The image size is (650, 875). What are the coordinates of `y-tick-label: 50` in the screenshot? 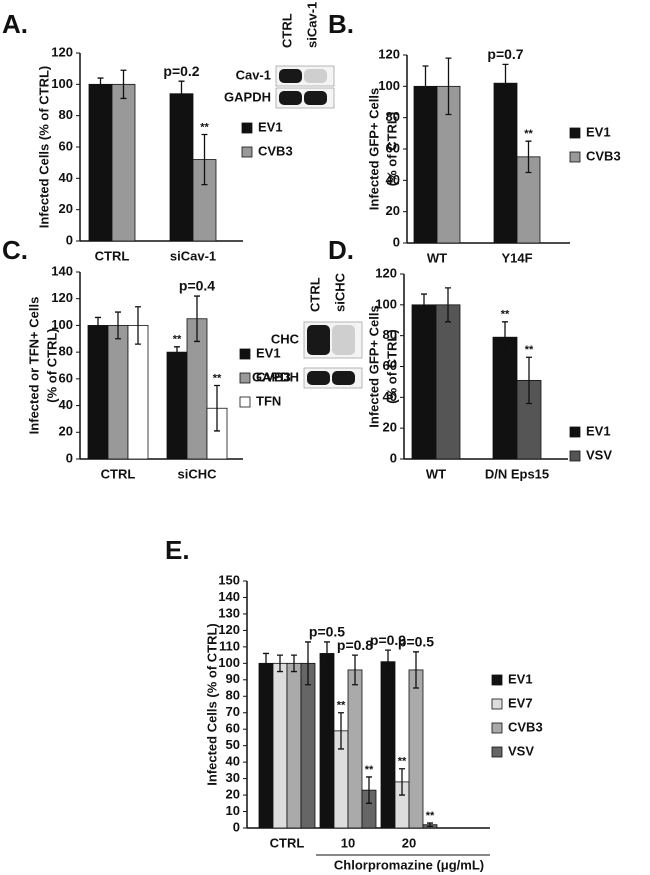 It's located at (233, 744).